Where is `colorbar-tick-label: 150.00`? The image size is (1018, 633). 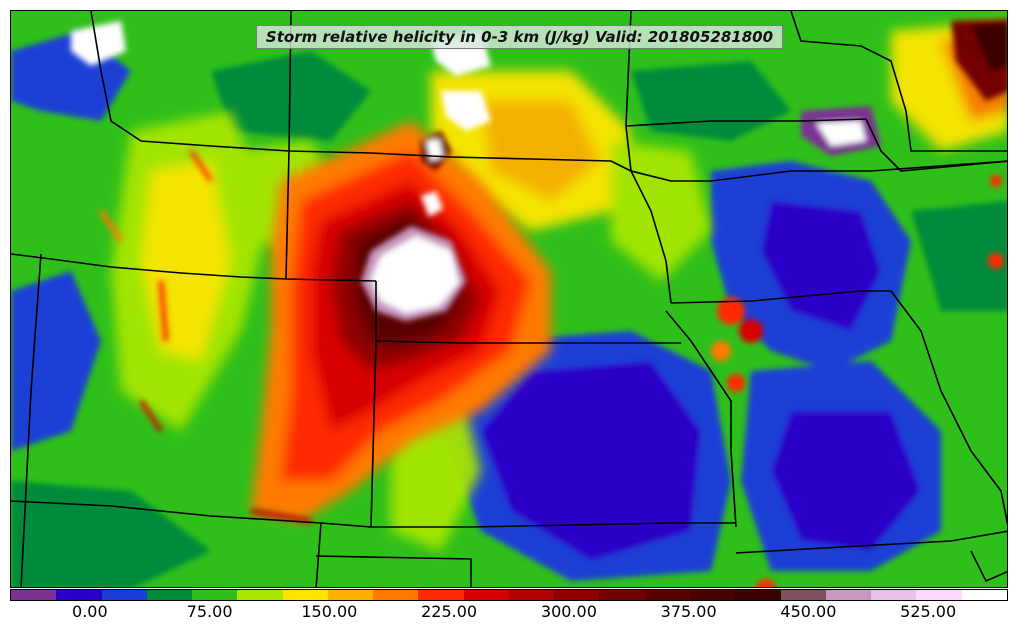
colorbar-tick-label: 150.00 is located at coordinates (329, 611).